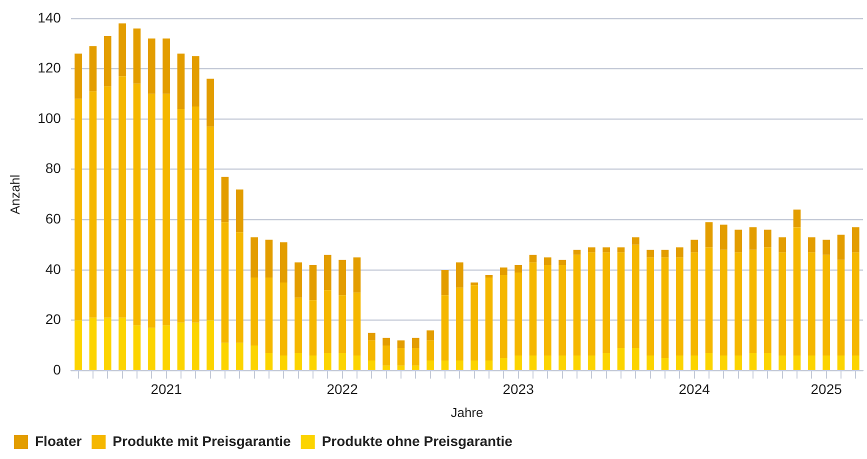 This screenshot has width=867, height=459. What do you see at coordinates (53, 218) in the screenshot?
I see `y-tick-label: 60` at bounding box center [53, 218].